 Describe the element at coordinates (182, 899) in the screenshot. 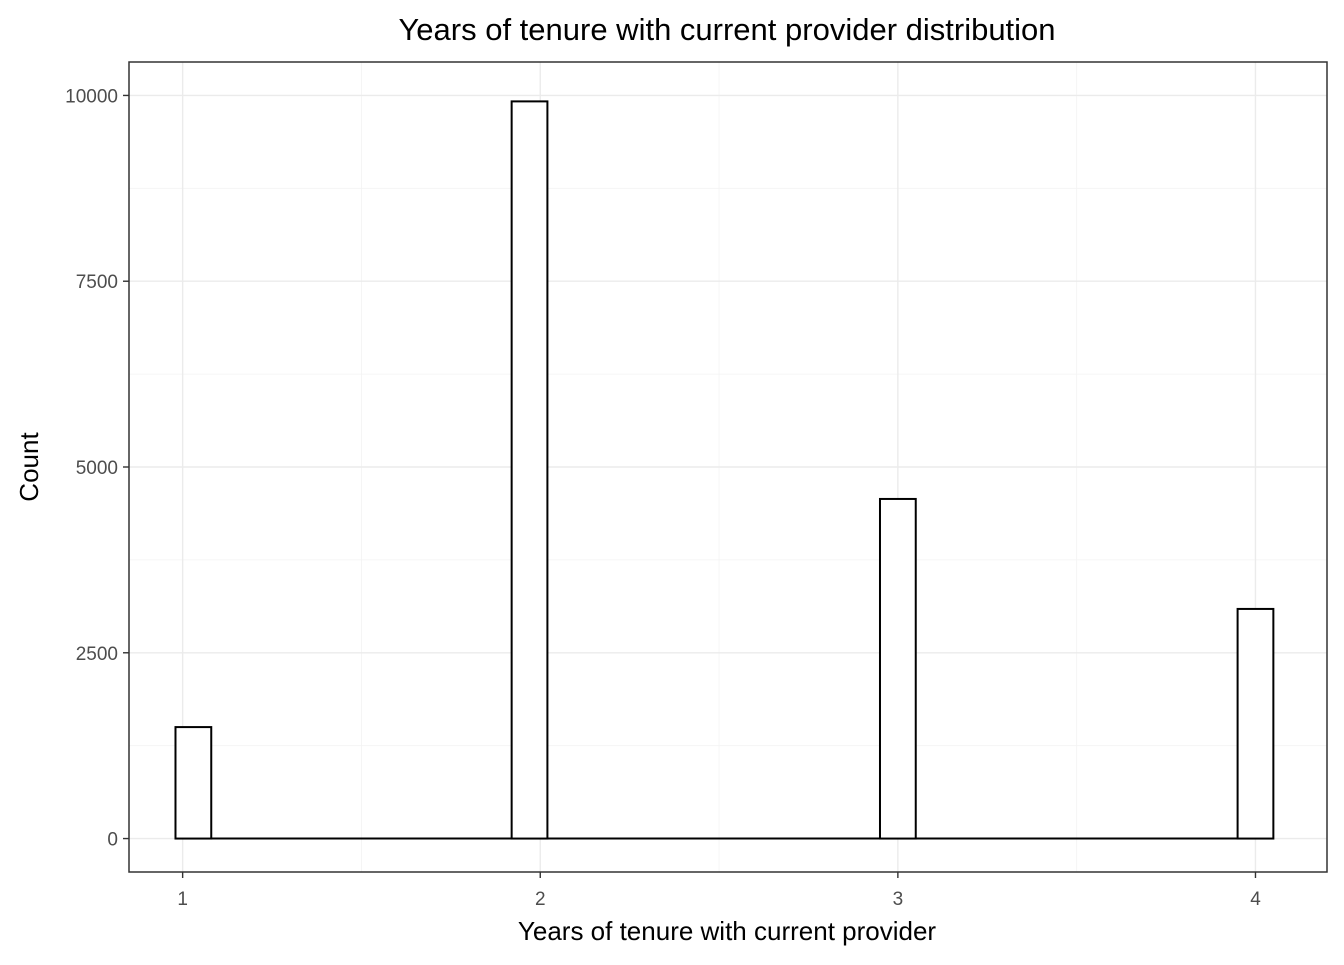

I see `x-tick-label: 1` at that location.